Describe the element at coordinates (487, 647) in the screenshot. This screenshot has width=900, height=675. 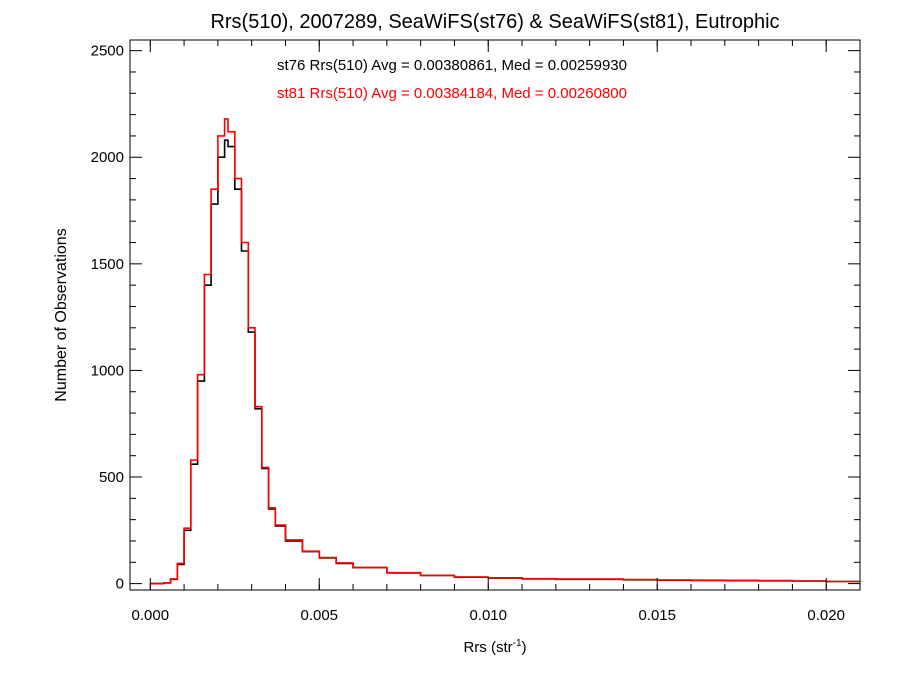
I see `x-axis-label-main: Rrs (str` at that location.